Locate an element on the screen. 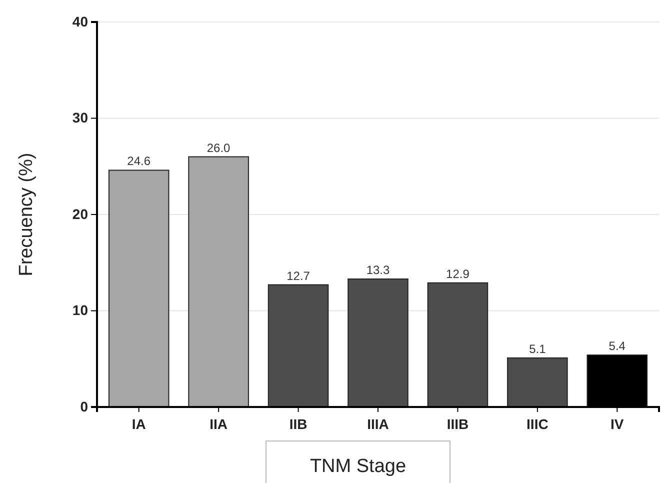 Image resolution: width=667 pixels, height=483 pixels. data-label: 12.9 is located at coordinates (458, 273).